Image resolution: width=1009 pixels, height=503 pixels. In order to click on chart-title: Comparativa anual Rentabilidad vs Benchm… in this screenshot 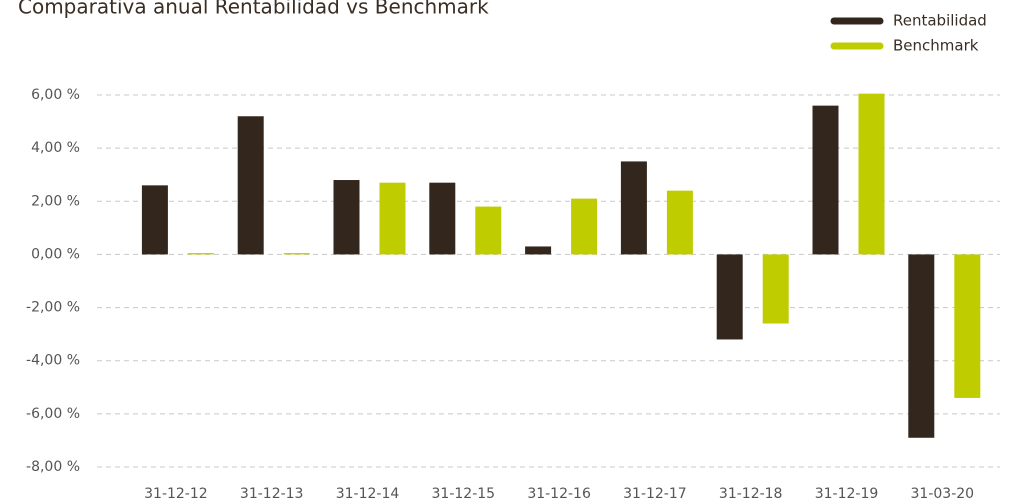, I will do `click(253, 9)`.